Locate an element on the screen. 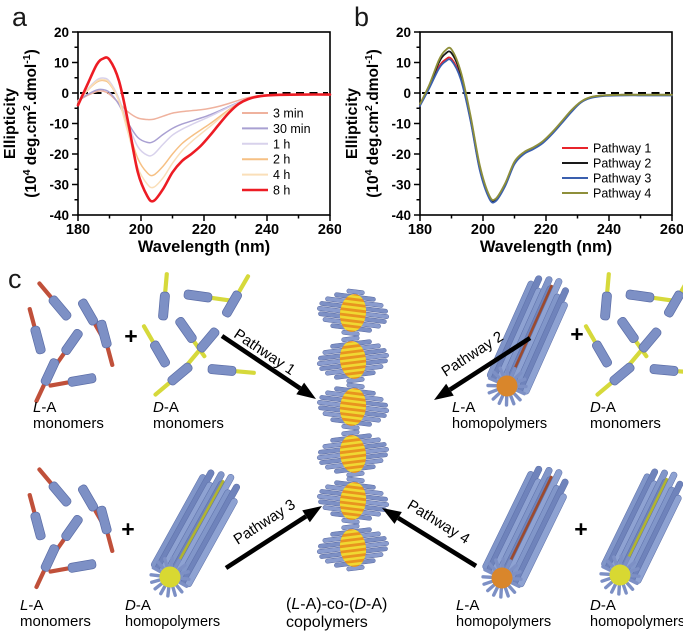 The width and height of the screenshot is (683, 636). legend-label: 8 h is located at coordinates (281, 191).